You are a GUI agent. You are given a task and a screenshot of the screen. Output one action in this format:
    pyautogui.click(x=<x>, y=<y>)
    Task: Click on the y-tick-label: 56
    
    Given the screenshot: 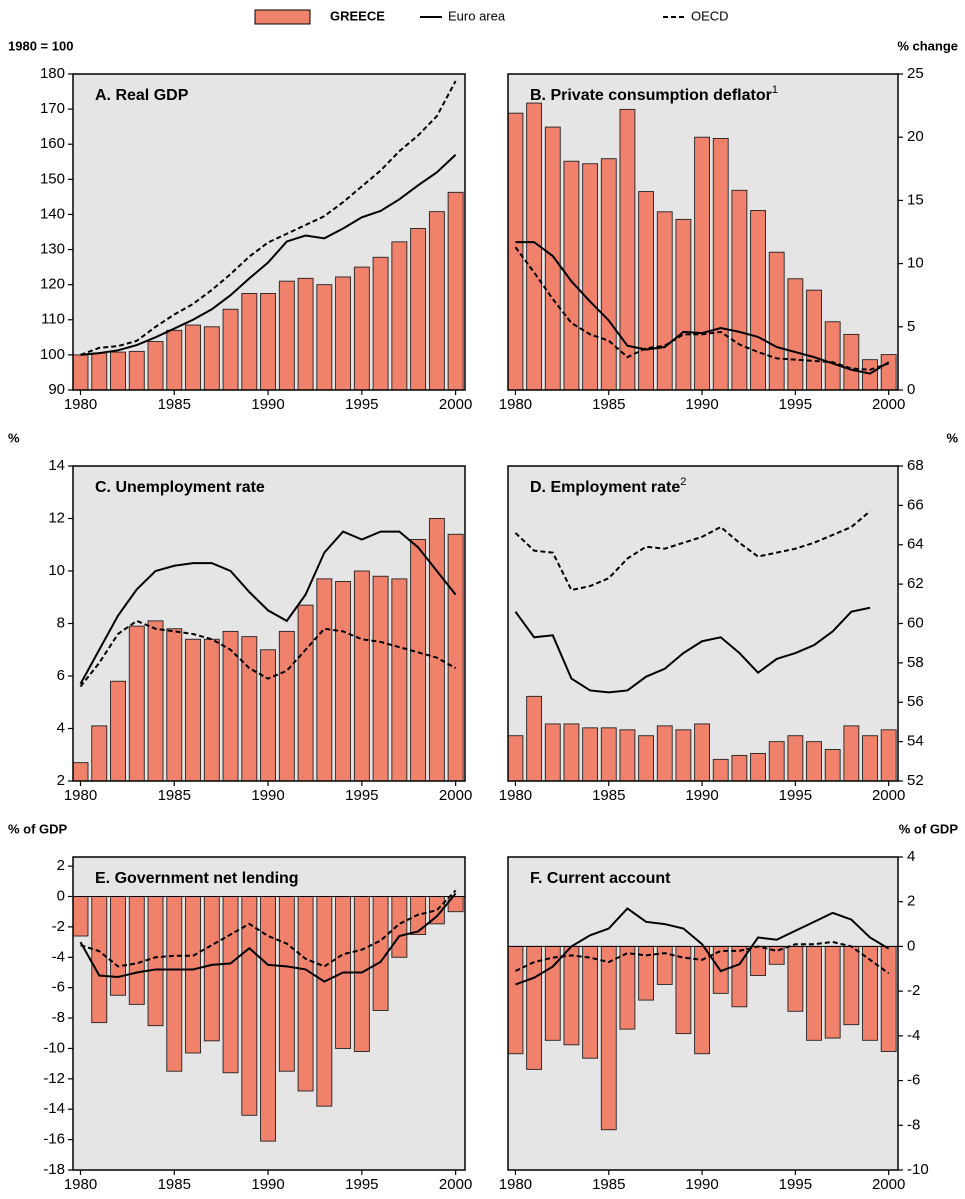 What is the action you would take?
    pyautogui.click(x=915, y=701)
    